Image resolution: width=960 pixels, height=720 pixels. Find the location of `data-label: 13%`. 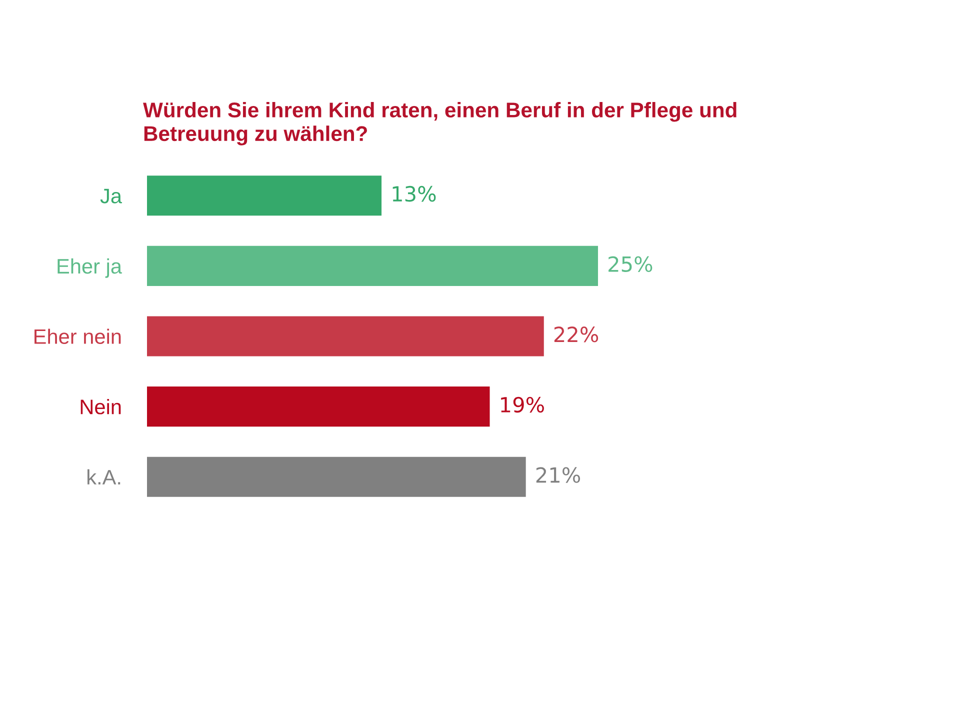

data-label: 13% is located at coordinates (414, 194).